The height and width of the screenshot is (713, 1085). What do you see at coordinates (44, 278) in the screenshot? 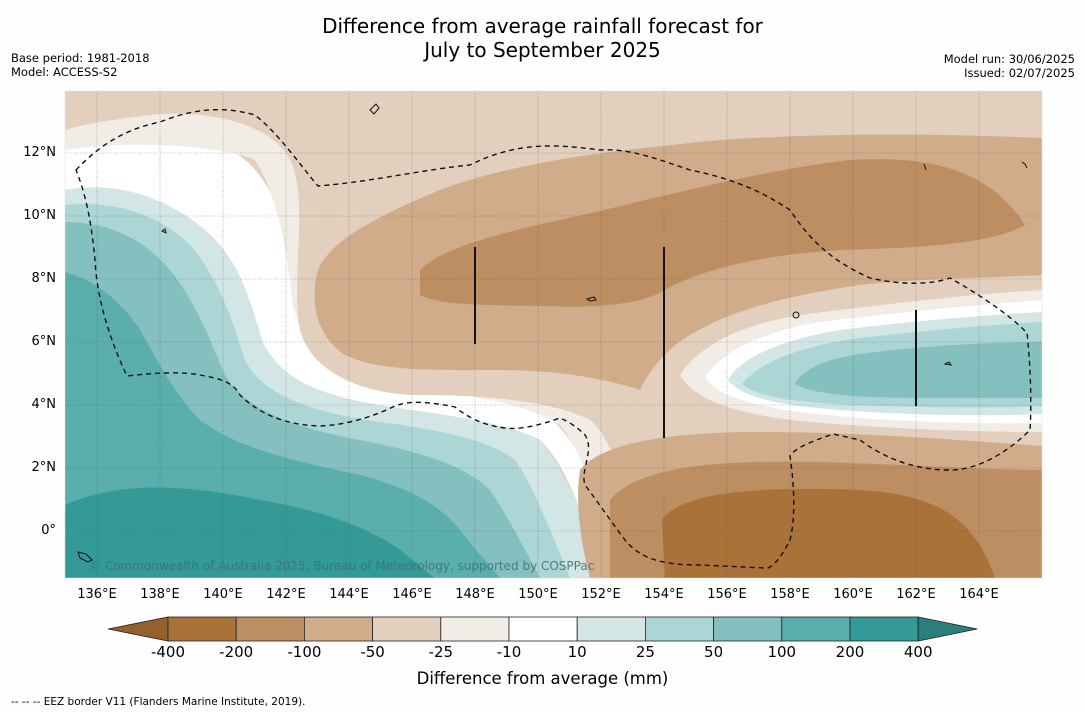
I see `latitude-tick: 8°N` at bounding box center [44, 278].